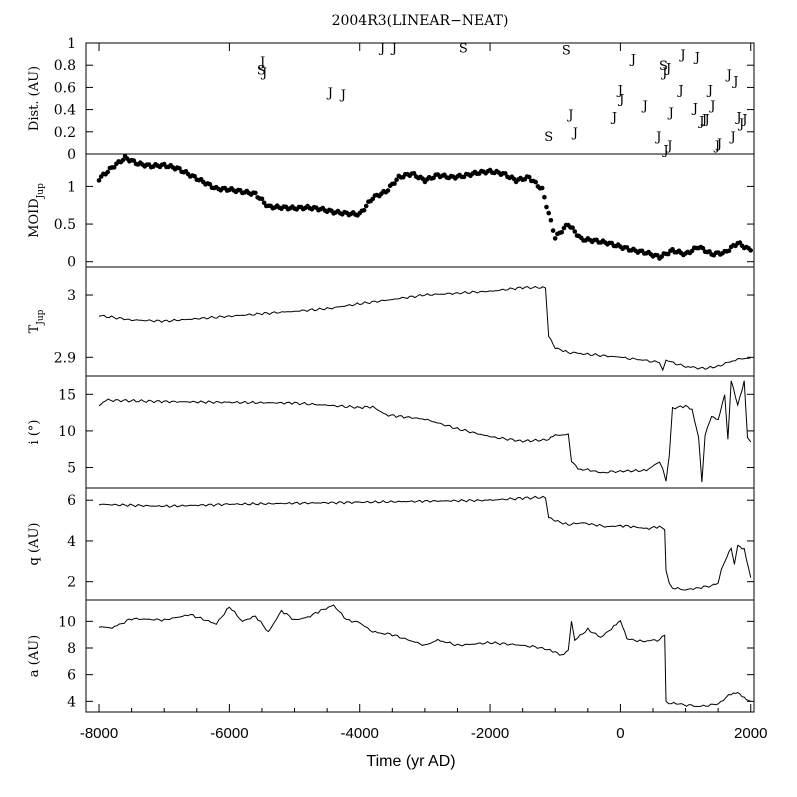 The height and width of the screenshot is (797, 797). I want to click on y-tick-label: 2.9, so click(65, 358).